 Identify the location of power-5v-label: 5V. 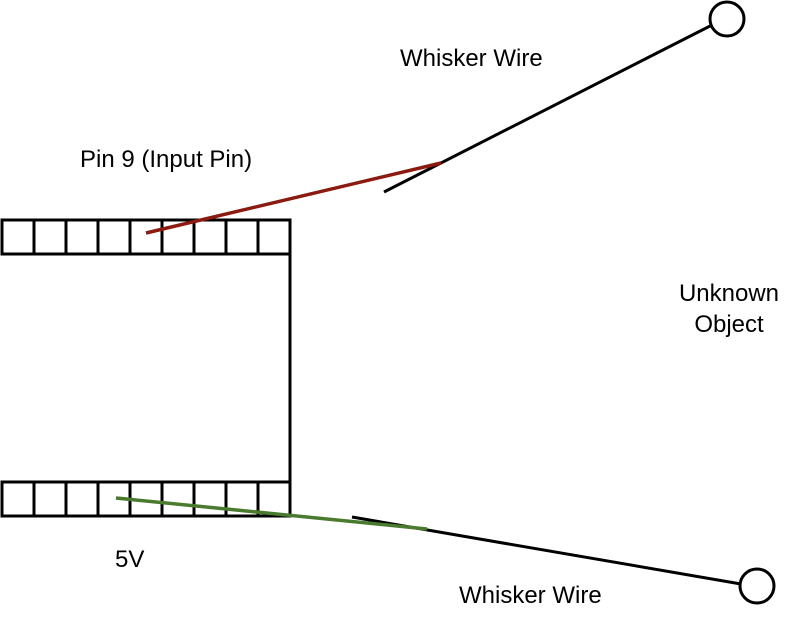
(130, 559).